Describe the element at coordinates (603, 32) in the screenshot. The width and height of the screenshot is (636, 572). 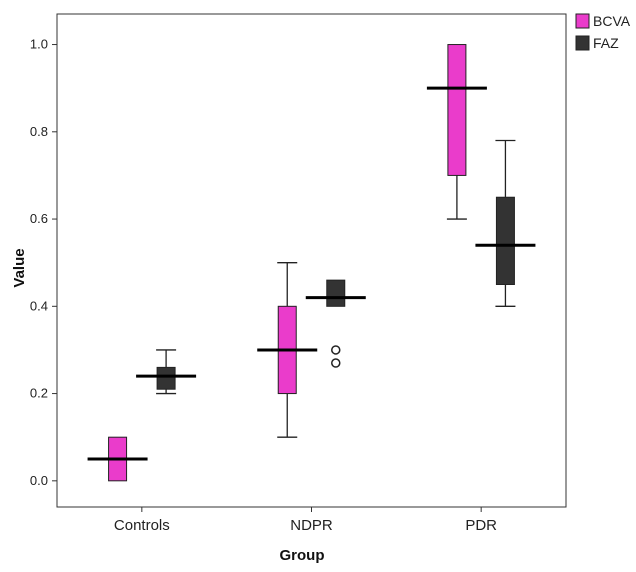
I see `legend: BCVA FAZ` at that location.